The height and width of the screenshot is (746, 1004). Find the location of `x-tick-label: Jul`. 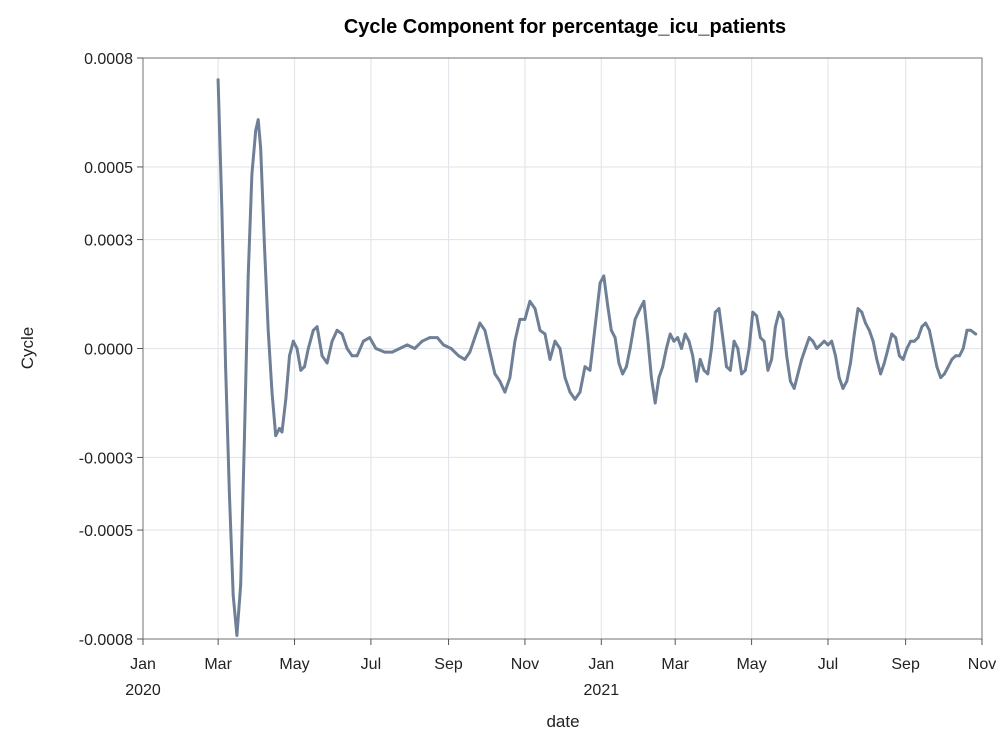

x-tick-label: Jul is located at coordinates (828, 664).